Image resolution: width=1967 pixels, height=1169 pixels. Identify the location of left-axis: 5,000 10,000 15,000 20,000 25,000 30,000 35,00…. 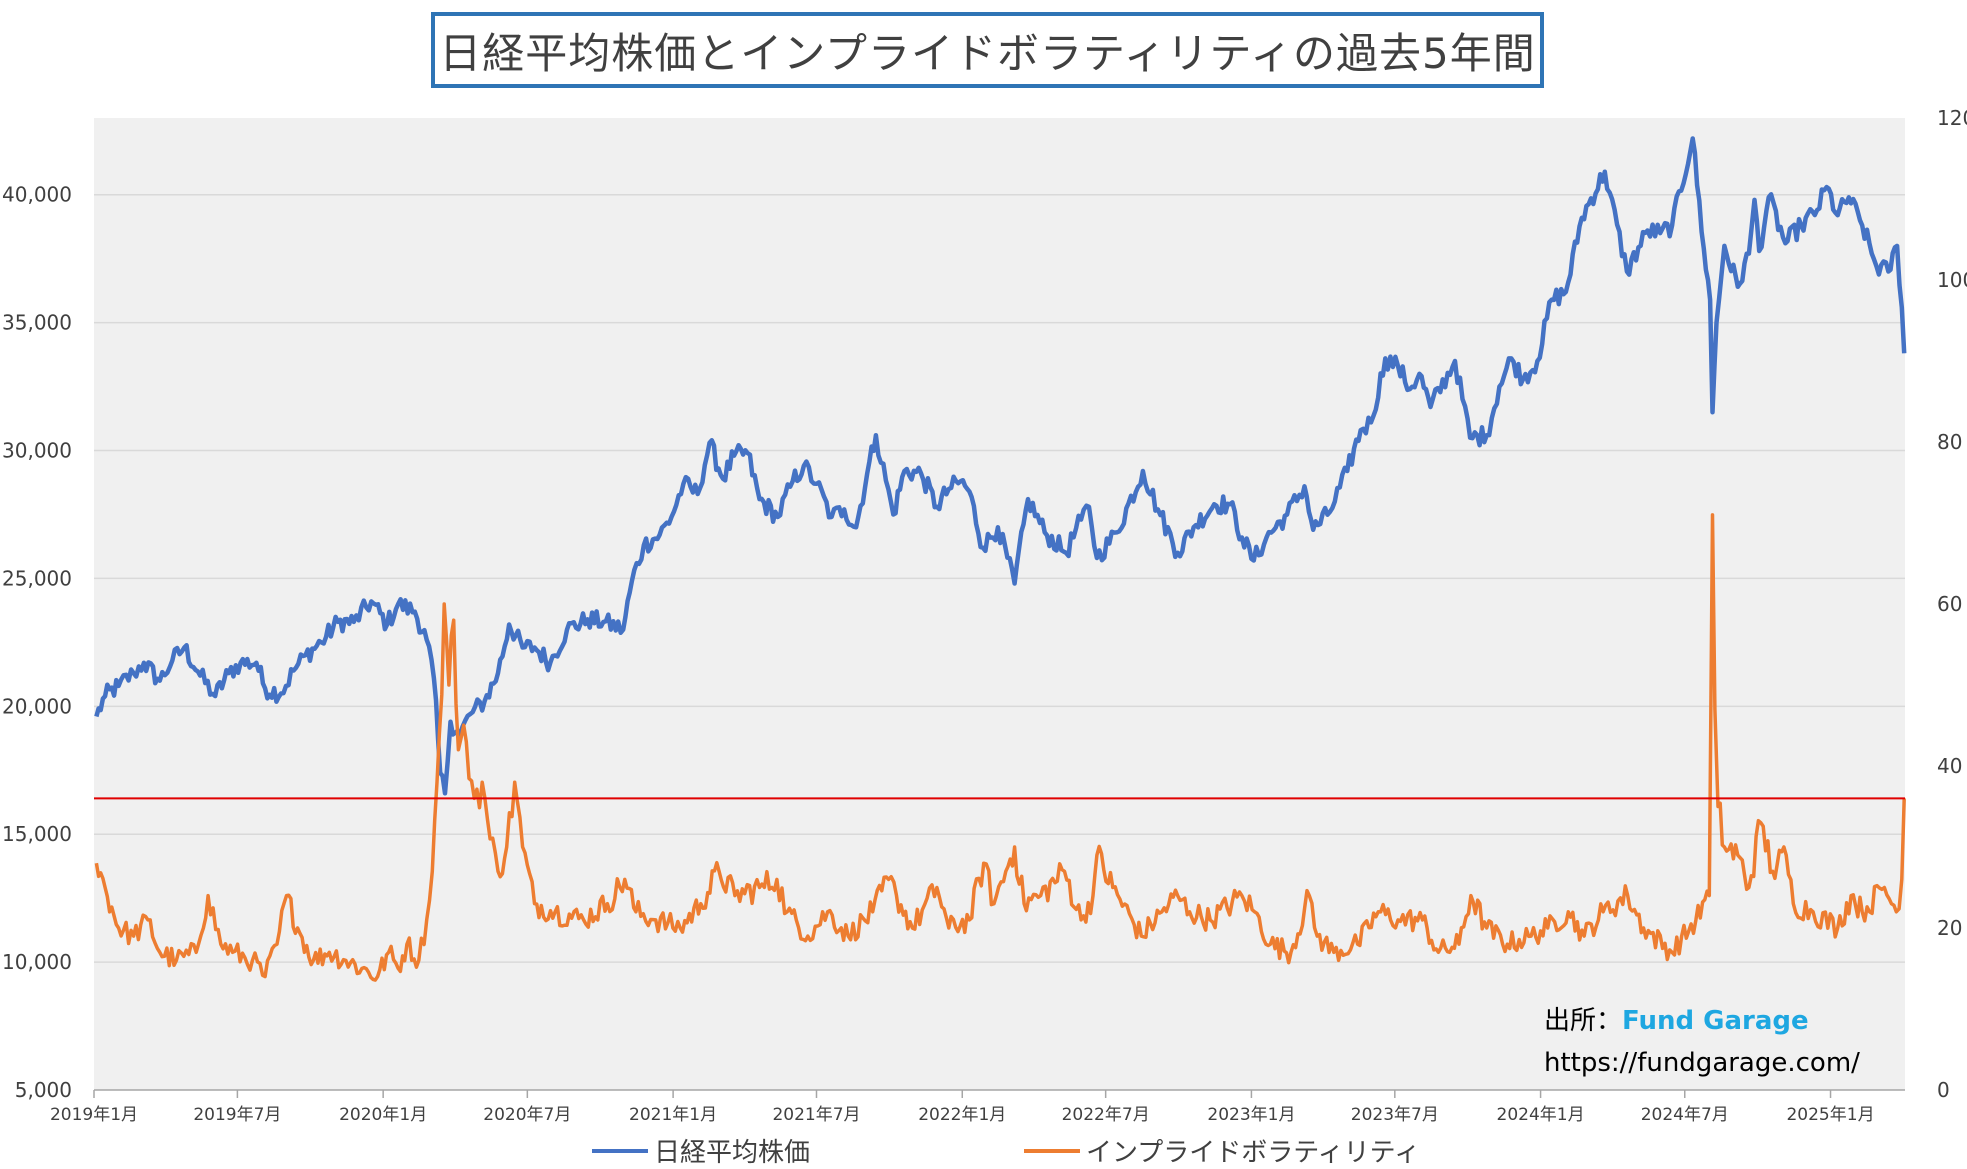
(37, 642).